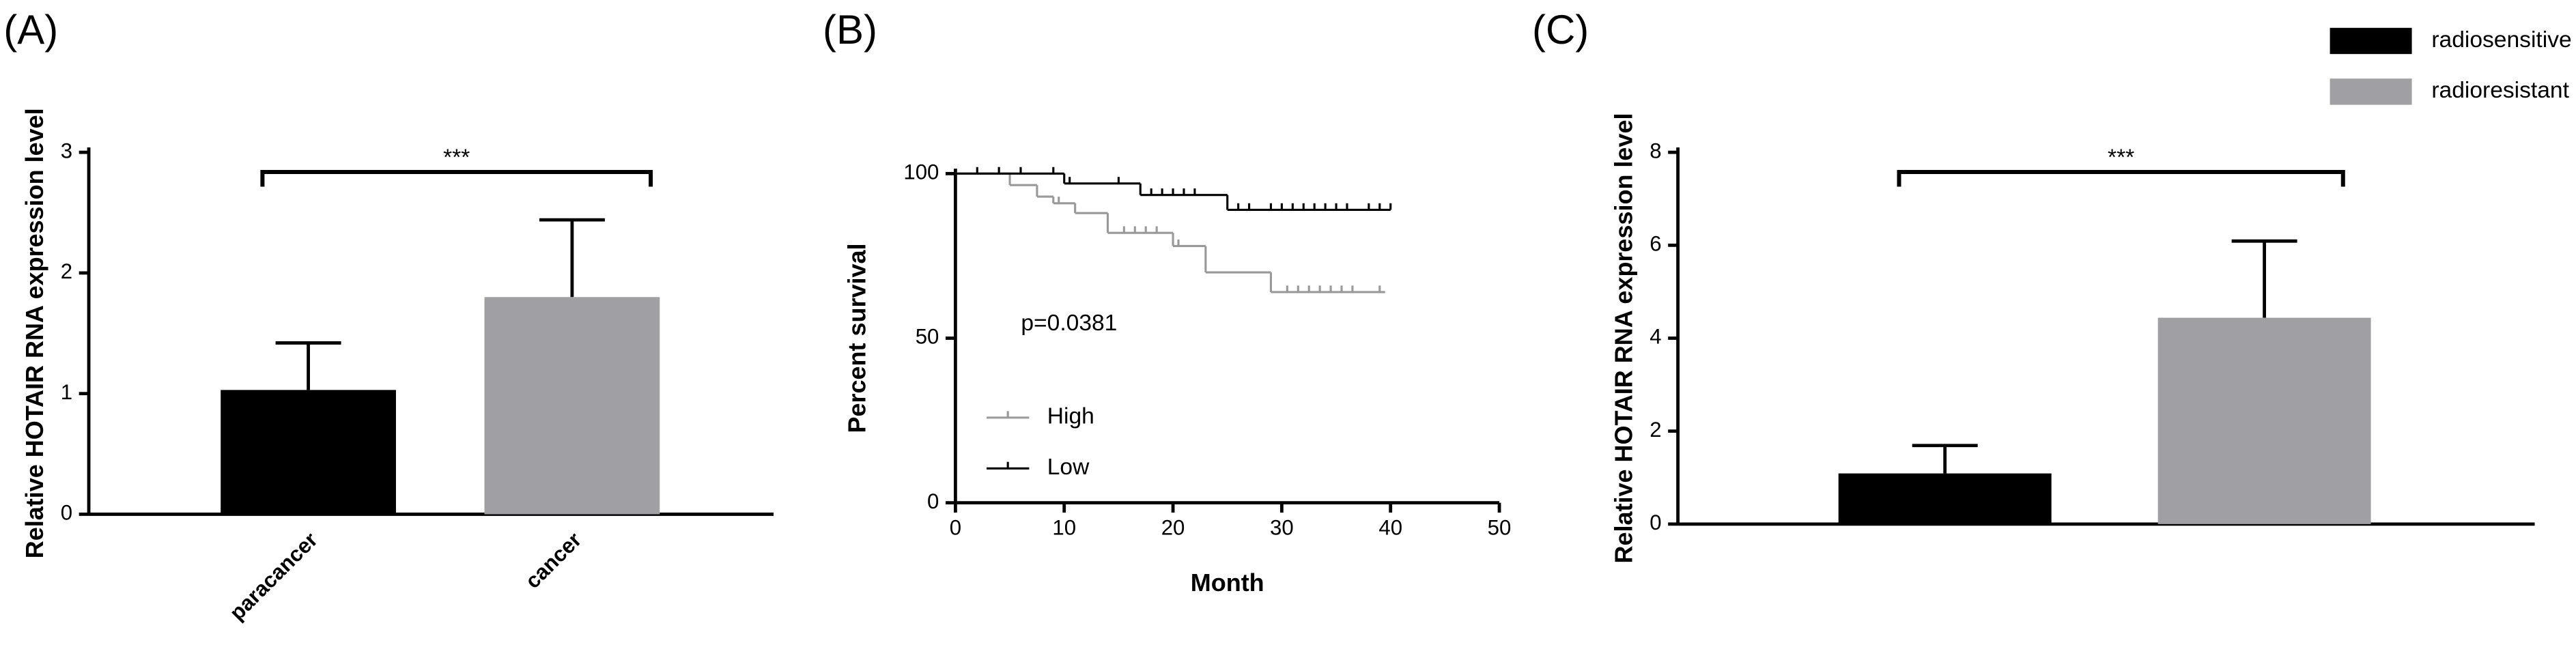 This screenshot has height=660, width=2576. Describe the element at coordinates (553, 560) in the screenshot. I see `x-tick-label: cancer` at that location.